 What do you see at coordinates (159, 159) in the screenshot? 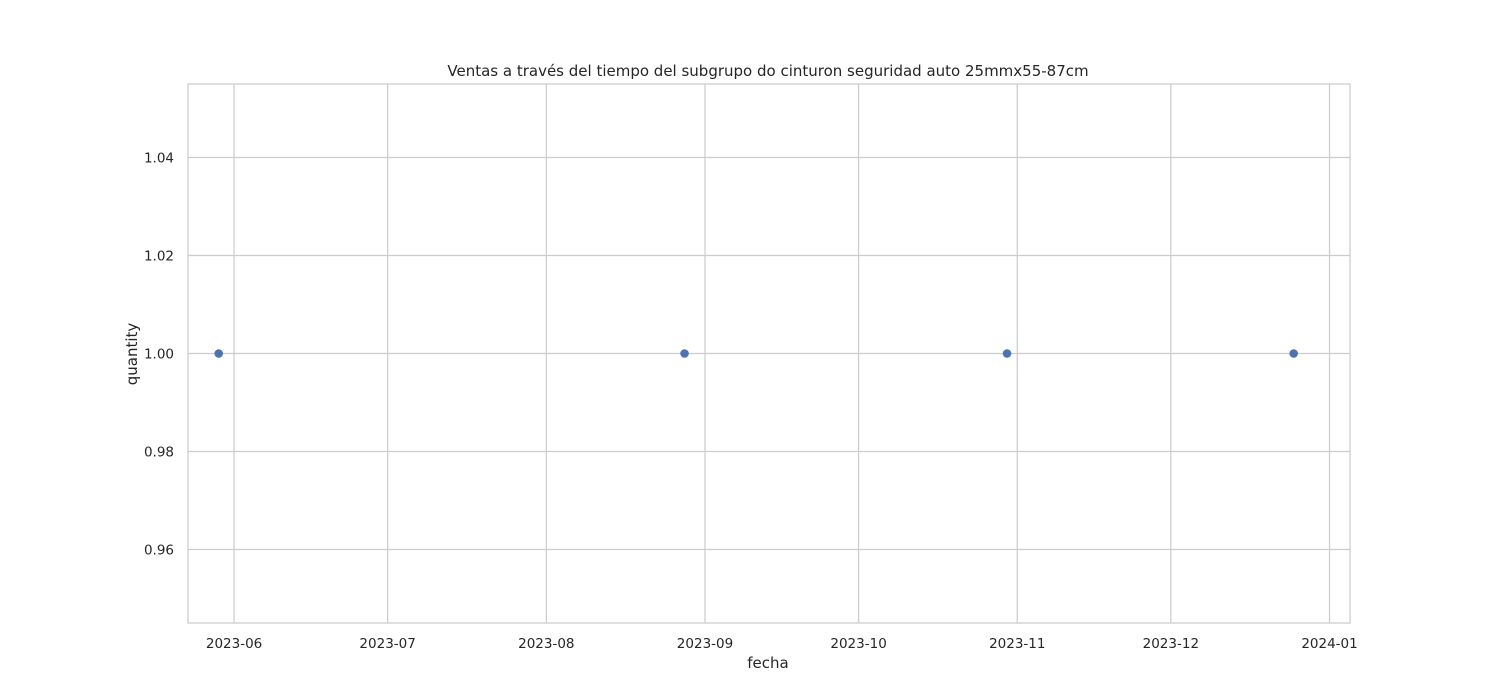
I see `y-tick-label: 1.04` at bounding box center [159, 159].